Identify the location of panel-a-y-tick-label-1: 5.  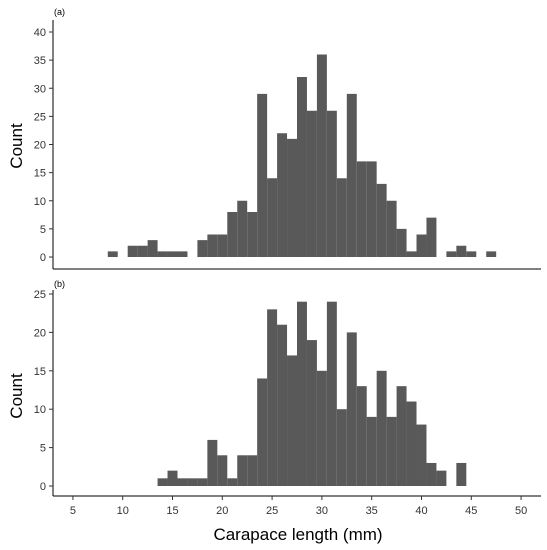
(43, 230).